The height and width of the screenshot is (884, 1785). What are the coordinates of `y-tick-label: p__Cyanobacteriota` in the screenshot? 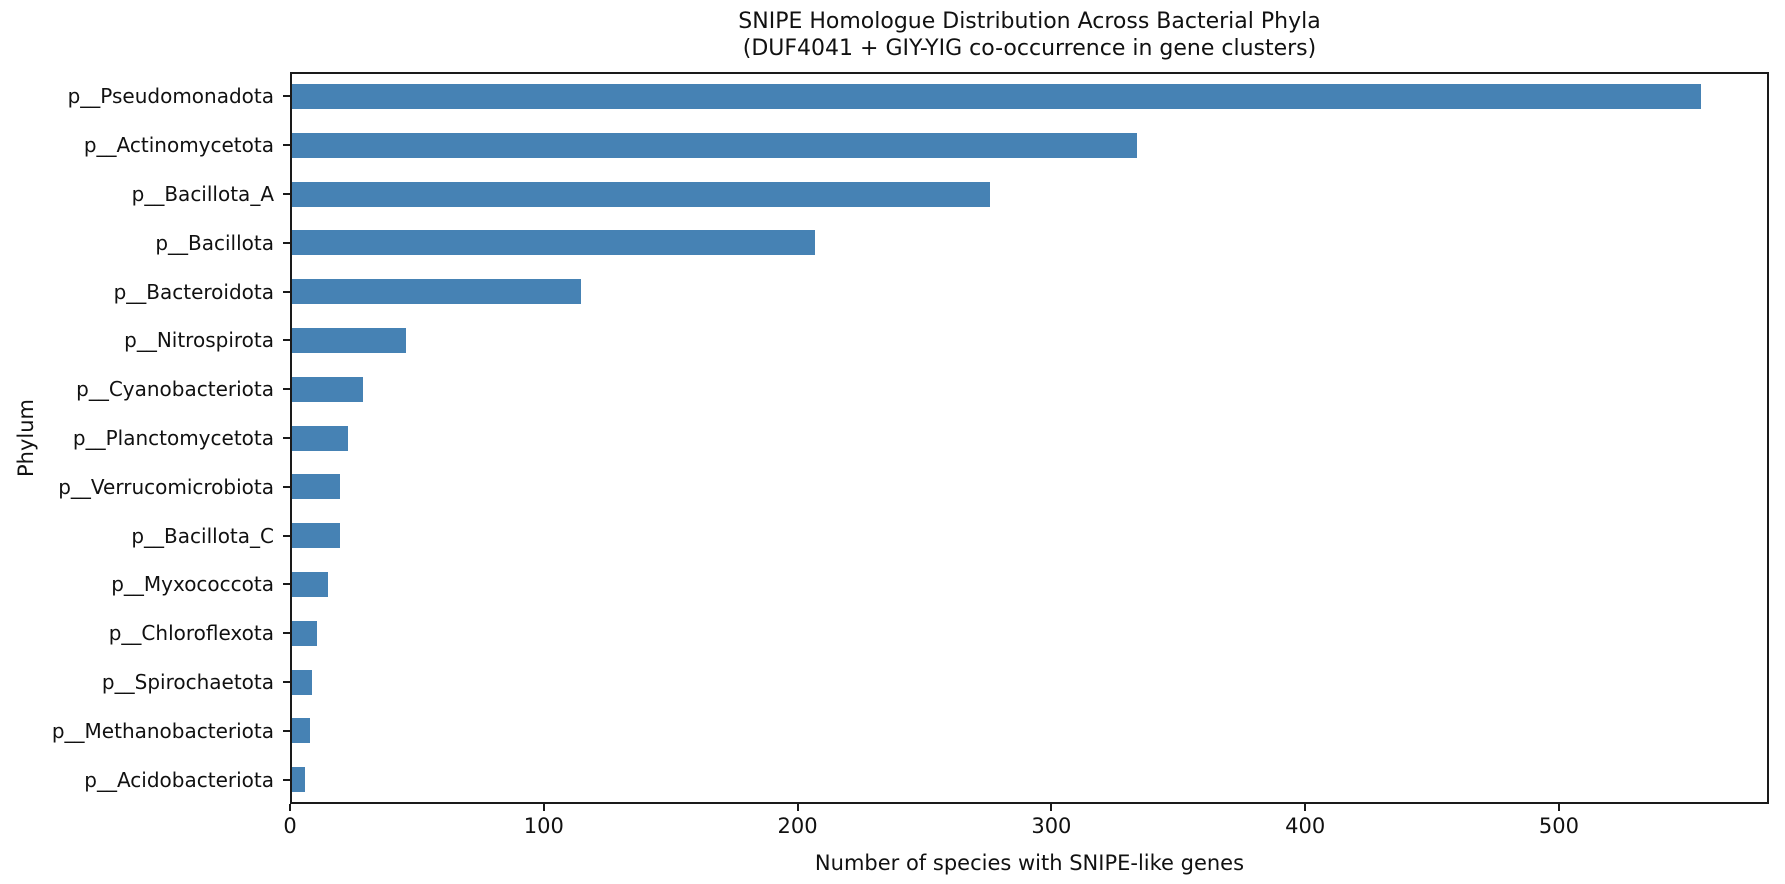 It's located at (175, 389).